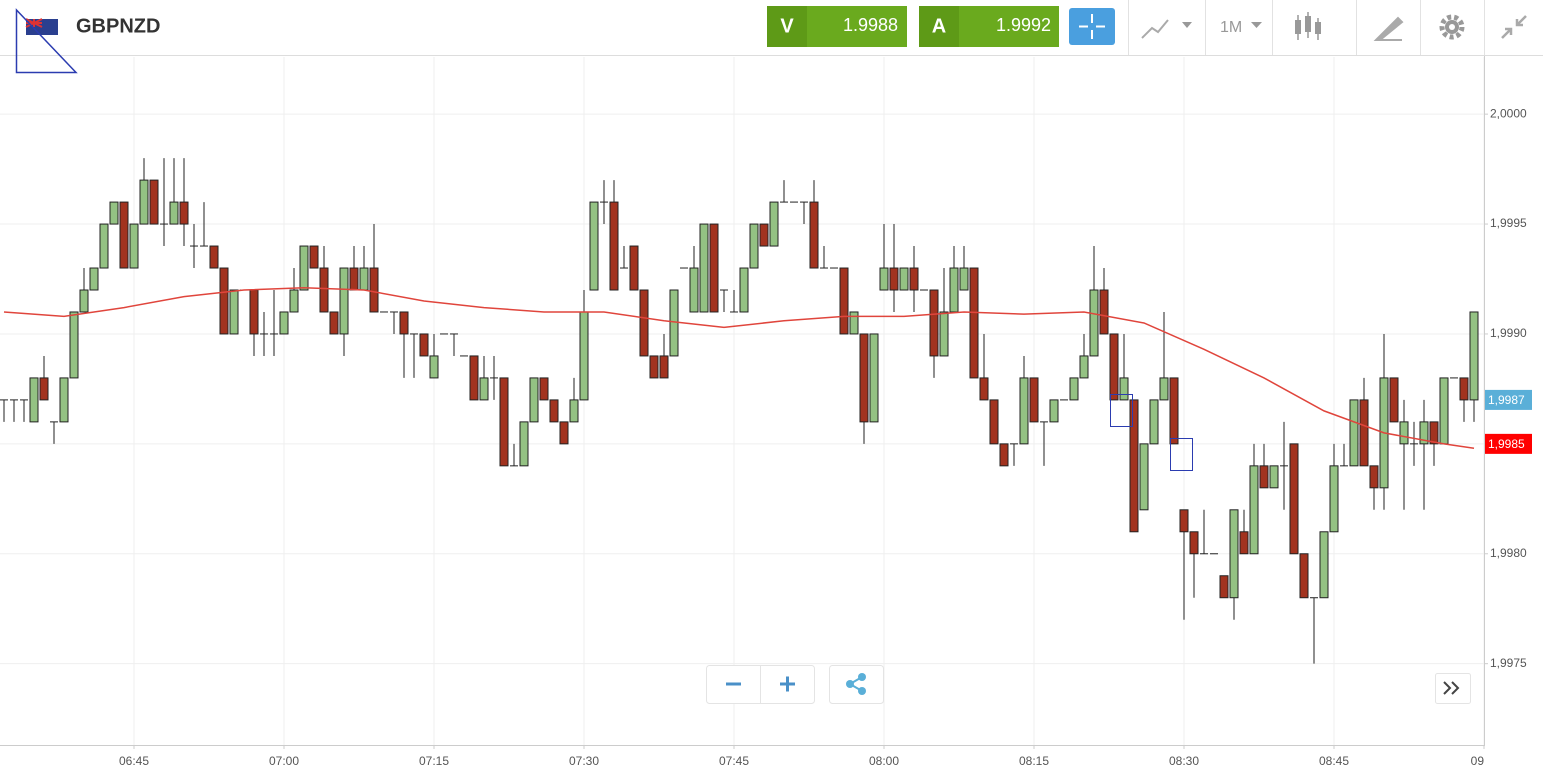  What do you see at coordinates (1508, 553) in the screenshot?
I see `y-tick-label: 1,9980` at bounding box center [1508, 553].